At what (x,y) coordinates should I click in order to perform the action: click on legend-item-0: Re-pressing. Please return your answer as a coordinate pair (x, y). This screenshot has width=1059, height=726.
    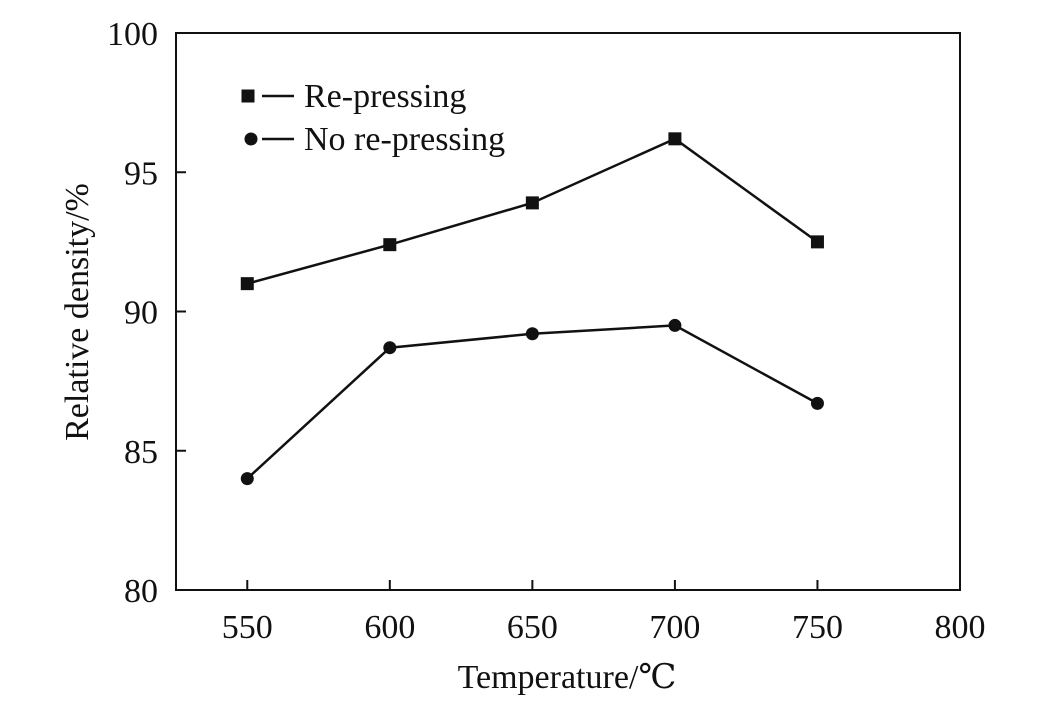
    Looking at the image, I should click on (353, 96).